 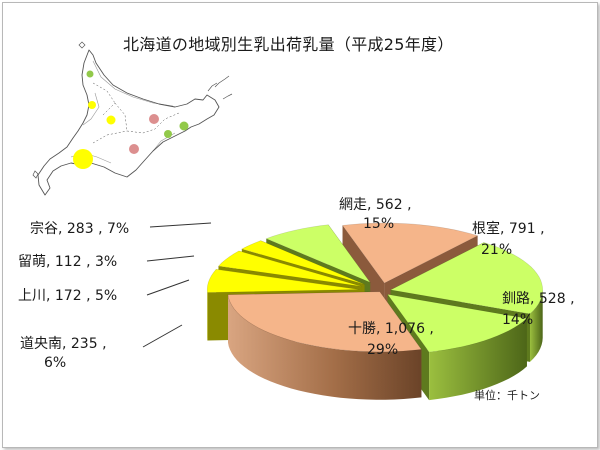 I want to click on chart-title: 北海道の地域別生乳出荷乳量（平成25年度）, so click(x=288, y=44).